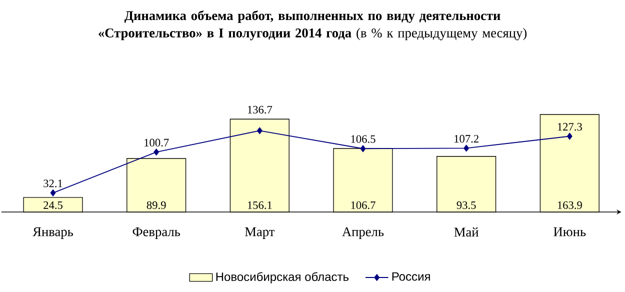 This screenshot has height=292, width=625. What do you see at coordinates (570, 205) in the screenshot?
I see `data-label: 163.9` at bounding box center [570, 205].